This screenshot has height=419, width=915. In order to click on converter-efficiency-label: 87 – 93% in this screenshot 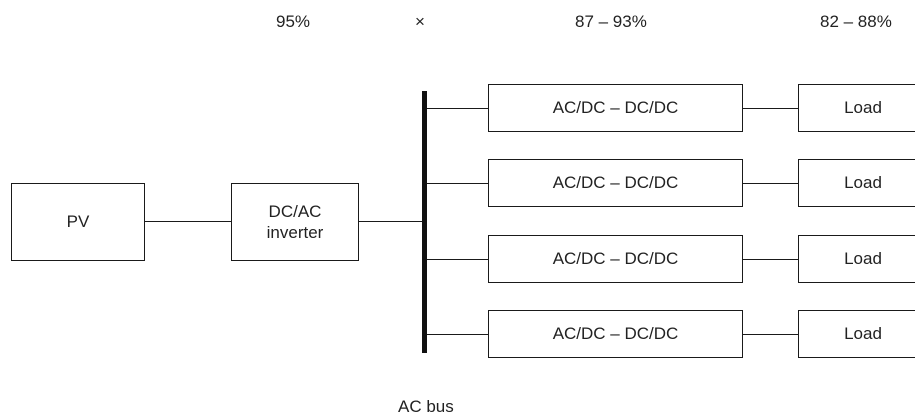, I will do `click(611, 22)`.